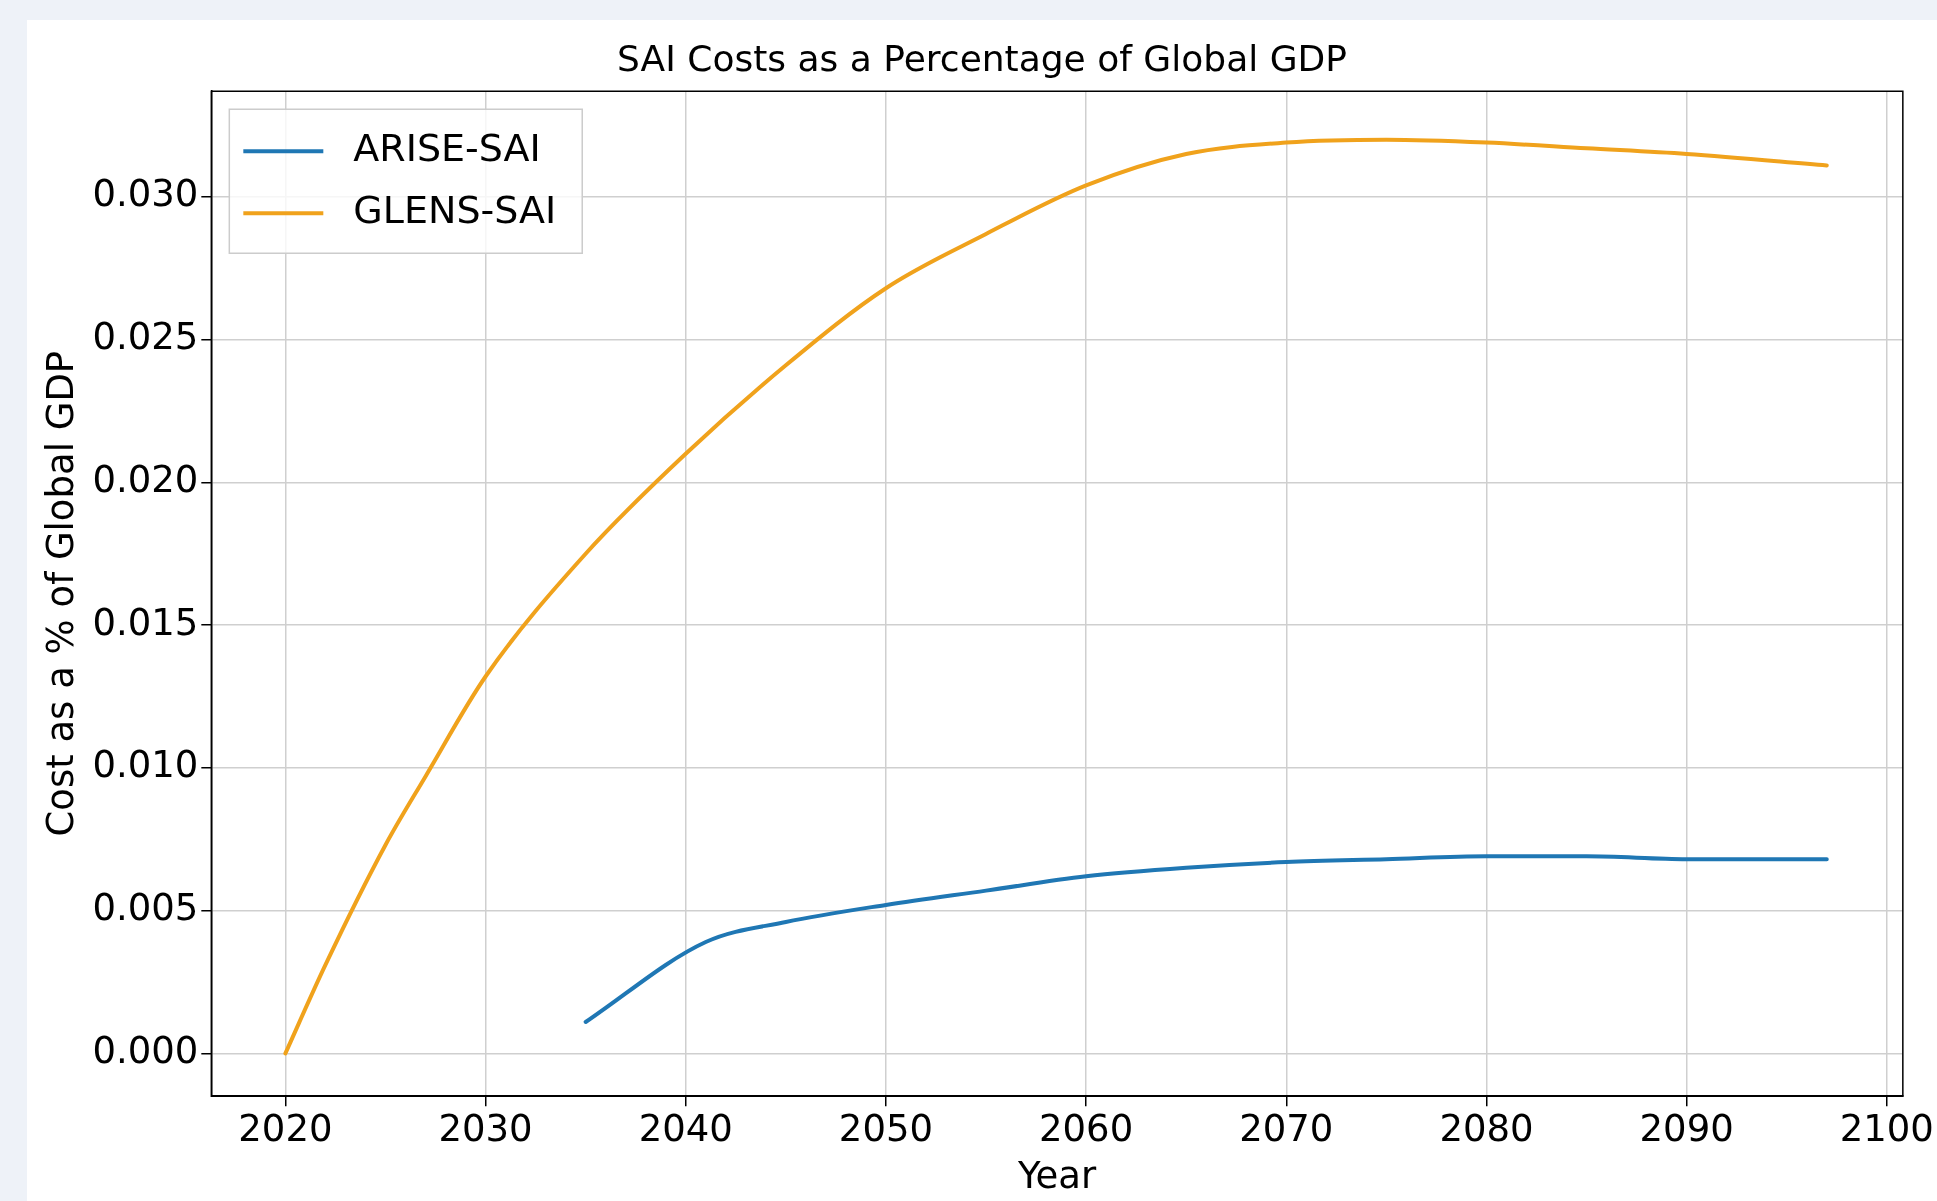 Image resolution: width=1937 pixels, height=1201 pixels. I want to click on legend-label: ARISE-SAI, so click(447, 148).